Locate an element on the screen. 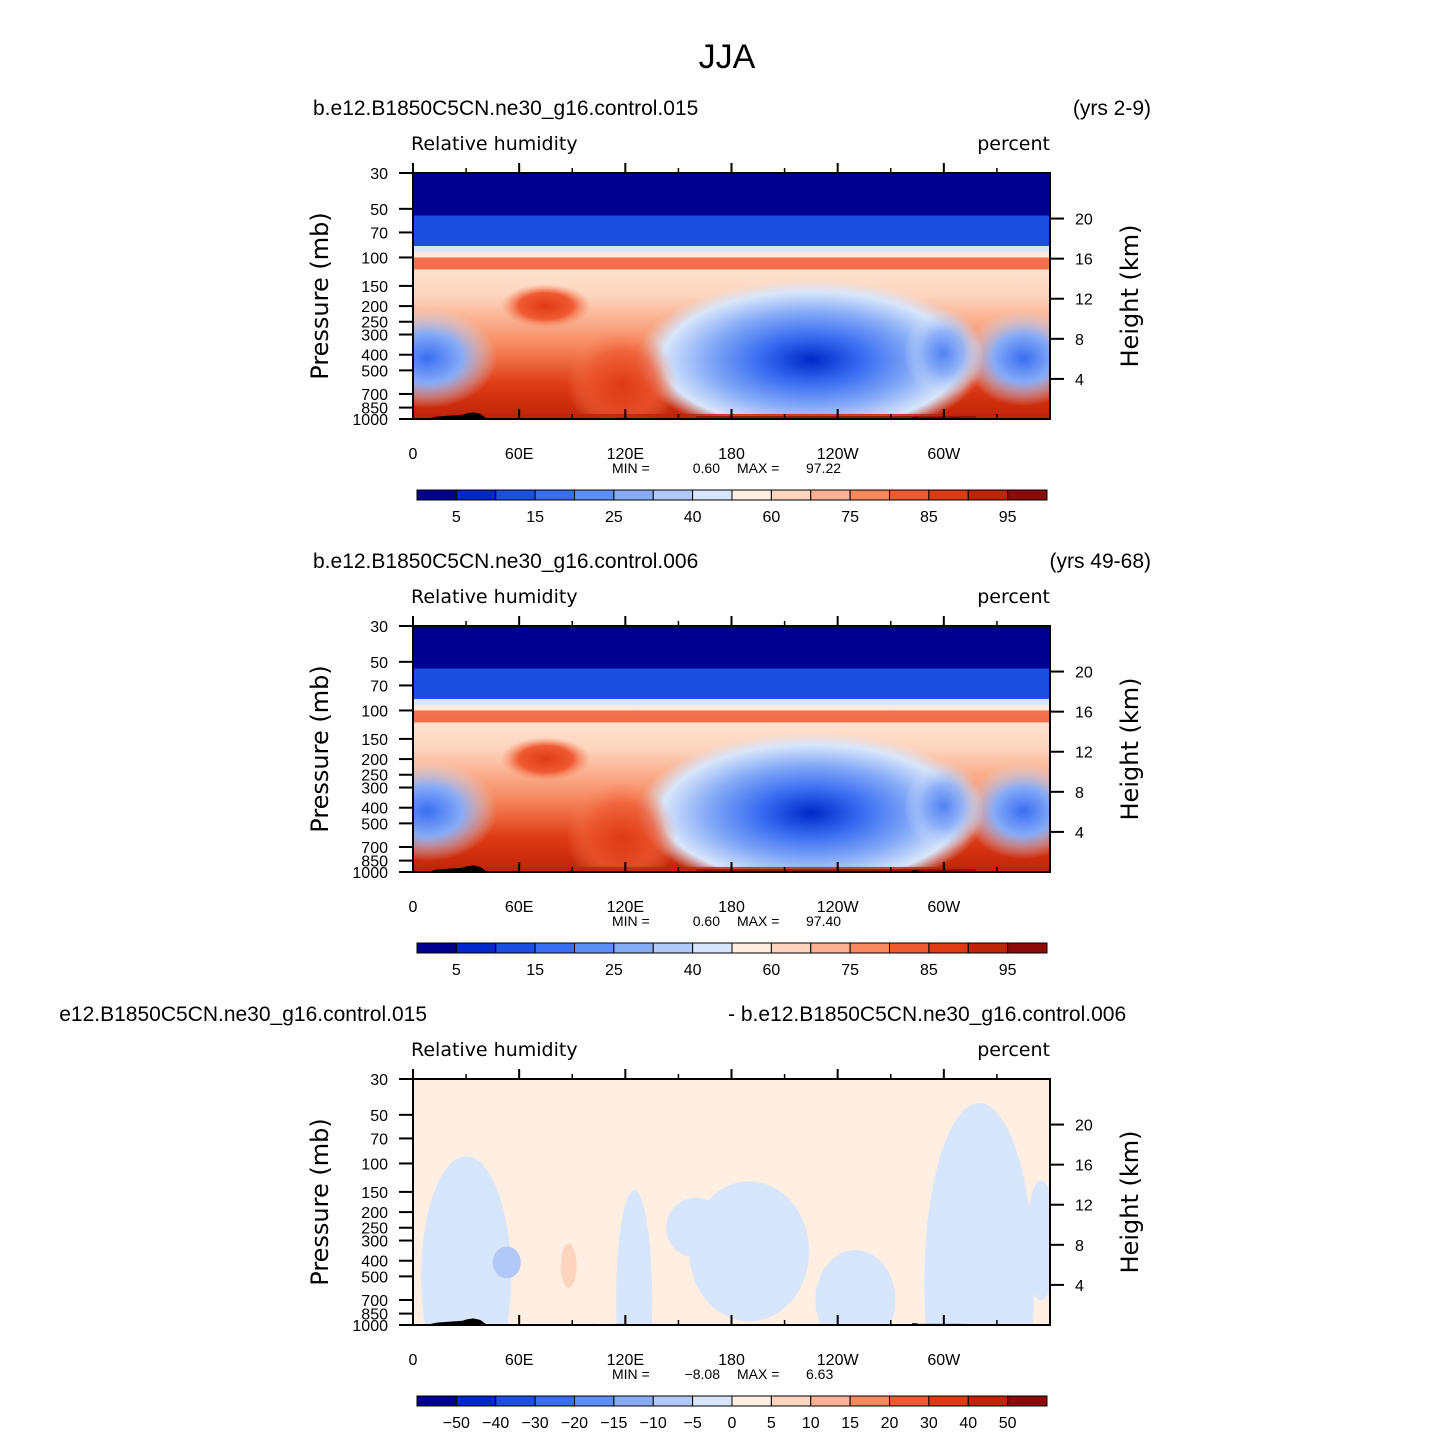 The height and width of the screenshot is (1453, 1455). y-right-tick-label: 16 is located at coordinates (1084, 260).